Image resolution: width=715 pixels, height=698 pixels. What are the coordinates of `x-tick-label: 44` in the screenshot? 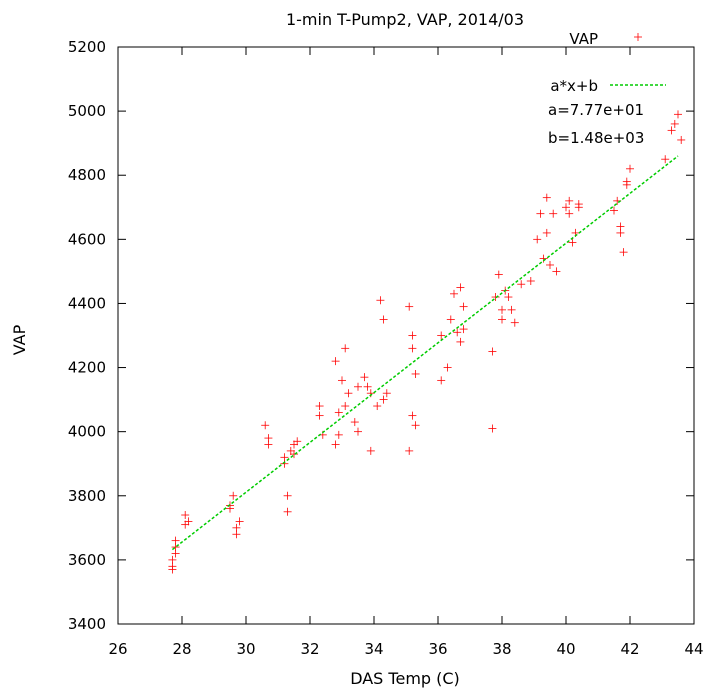 It's located at (693, 649).